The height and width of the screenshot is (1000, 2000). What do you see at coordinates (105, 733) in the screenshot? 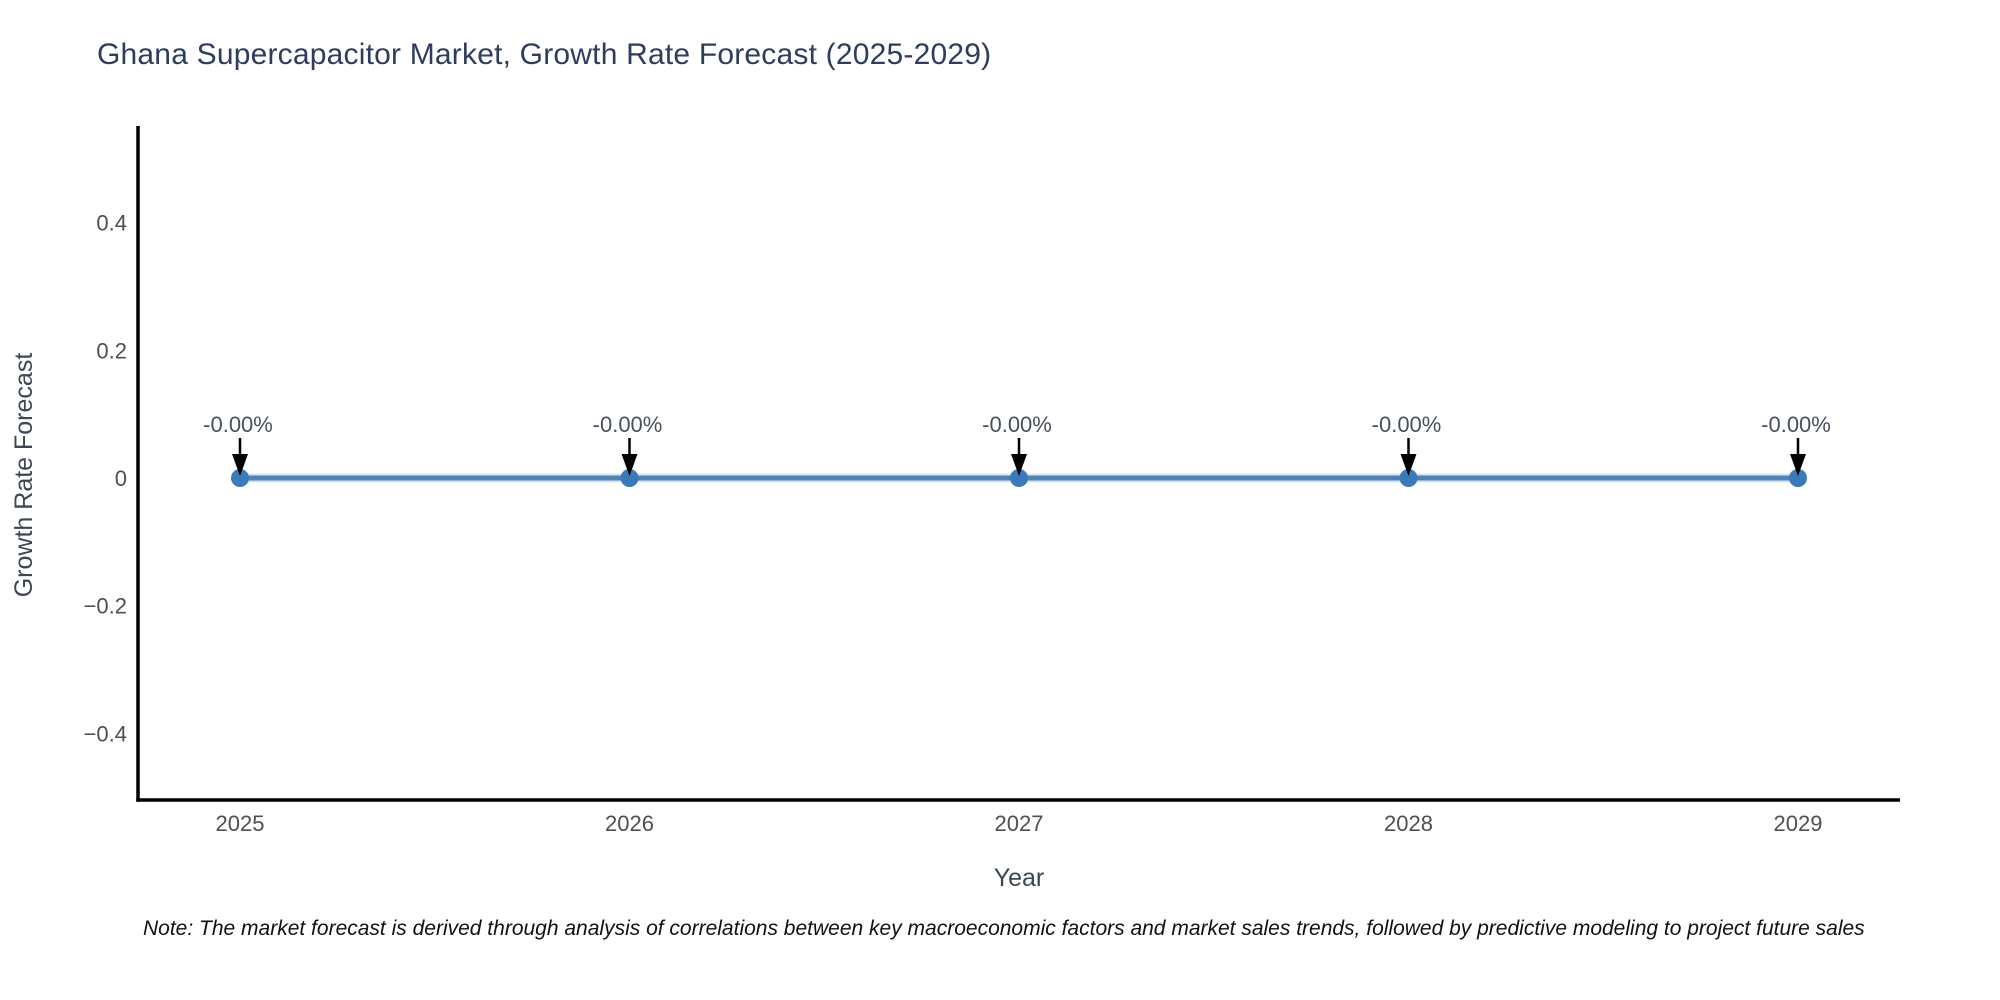
I see `y-tick-label: −0.4` at bounding box center [105, 733].